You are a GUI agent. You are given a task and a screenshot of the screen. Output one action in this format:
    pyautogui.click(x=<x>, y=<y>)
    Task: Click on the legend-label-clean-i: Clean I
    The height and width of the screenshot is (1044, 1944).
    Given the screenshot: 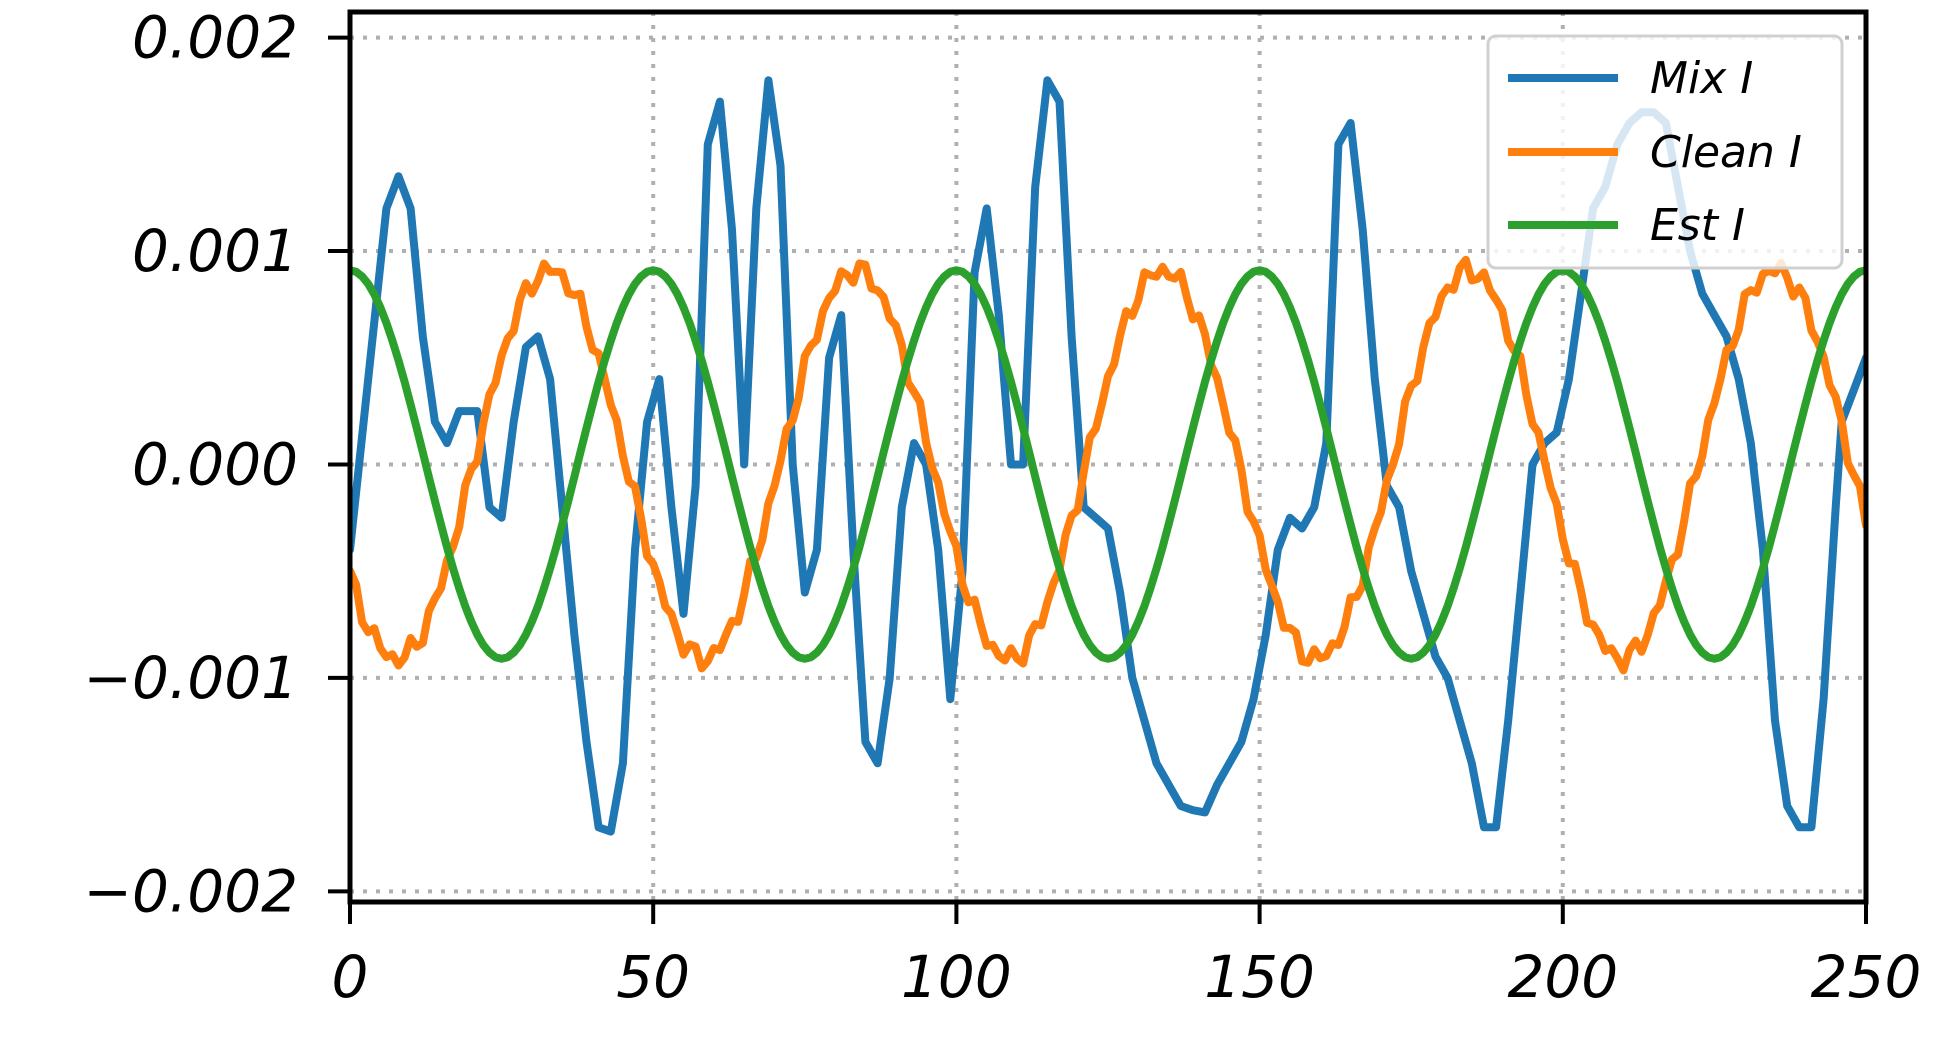 What is the action you would take?
    pyautogui.click(x=1726, y=152)
    